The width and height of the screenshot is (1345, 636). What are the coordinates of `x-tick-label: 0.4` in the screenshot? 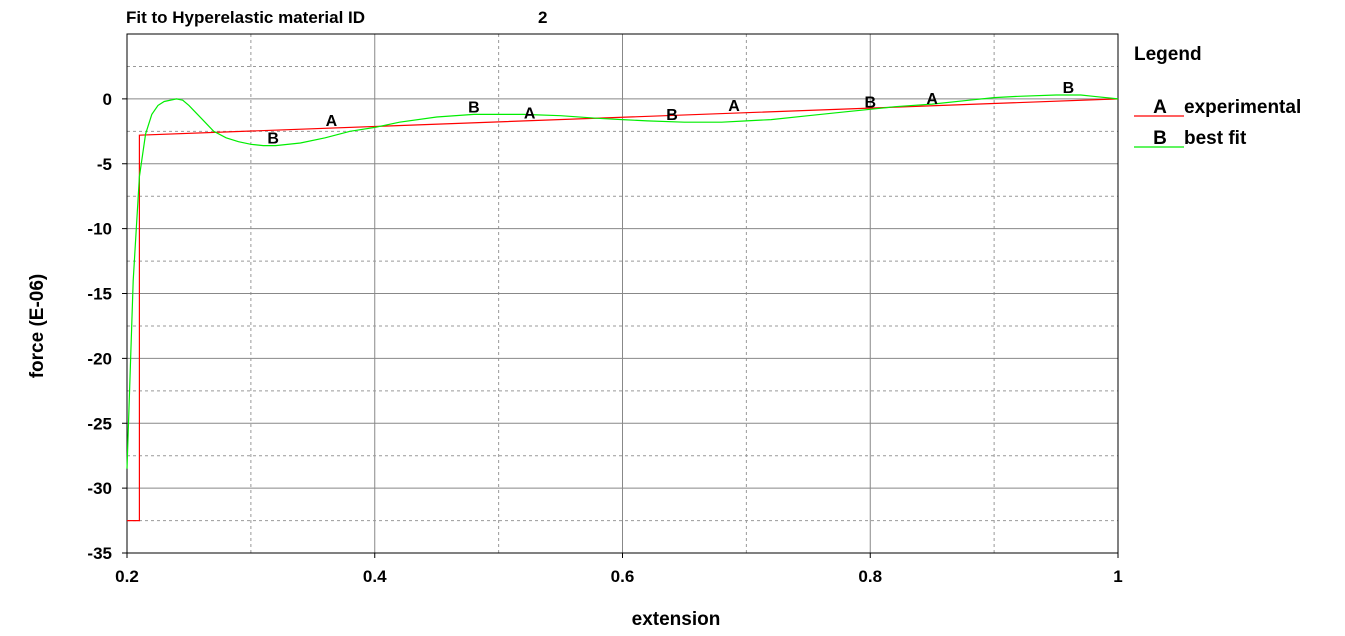 It's located at (375, 576).